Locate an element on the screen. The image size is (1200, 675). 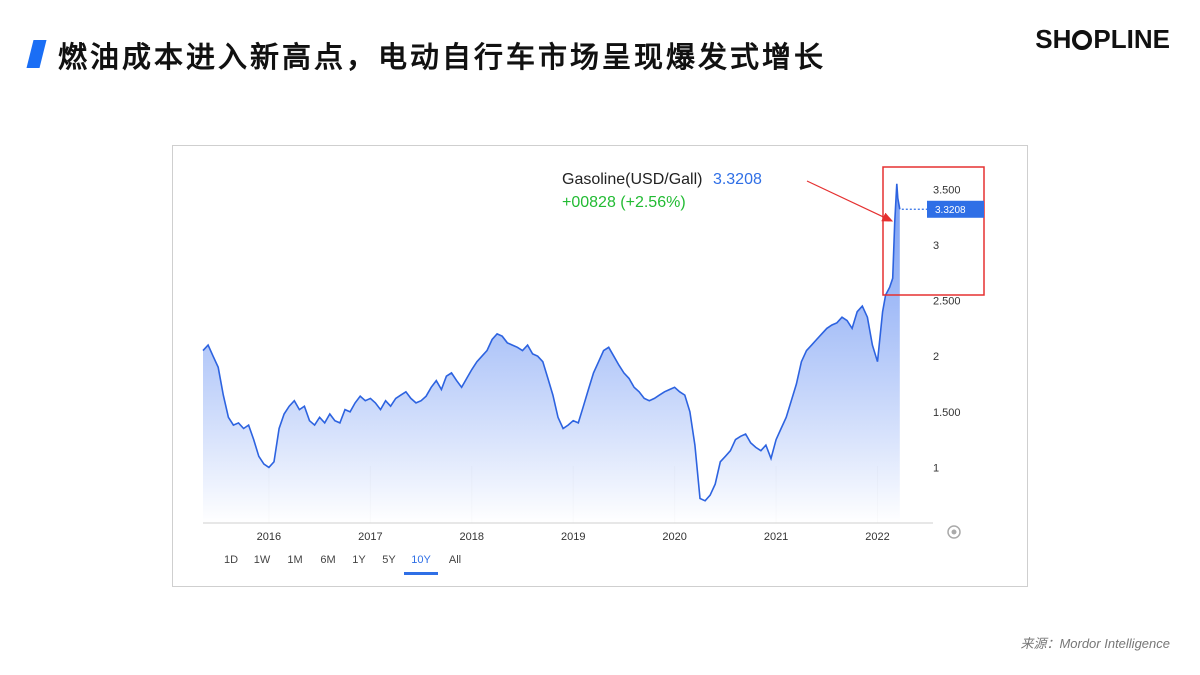
range-button-6m: 6M is located at coordinates (327, 560).